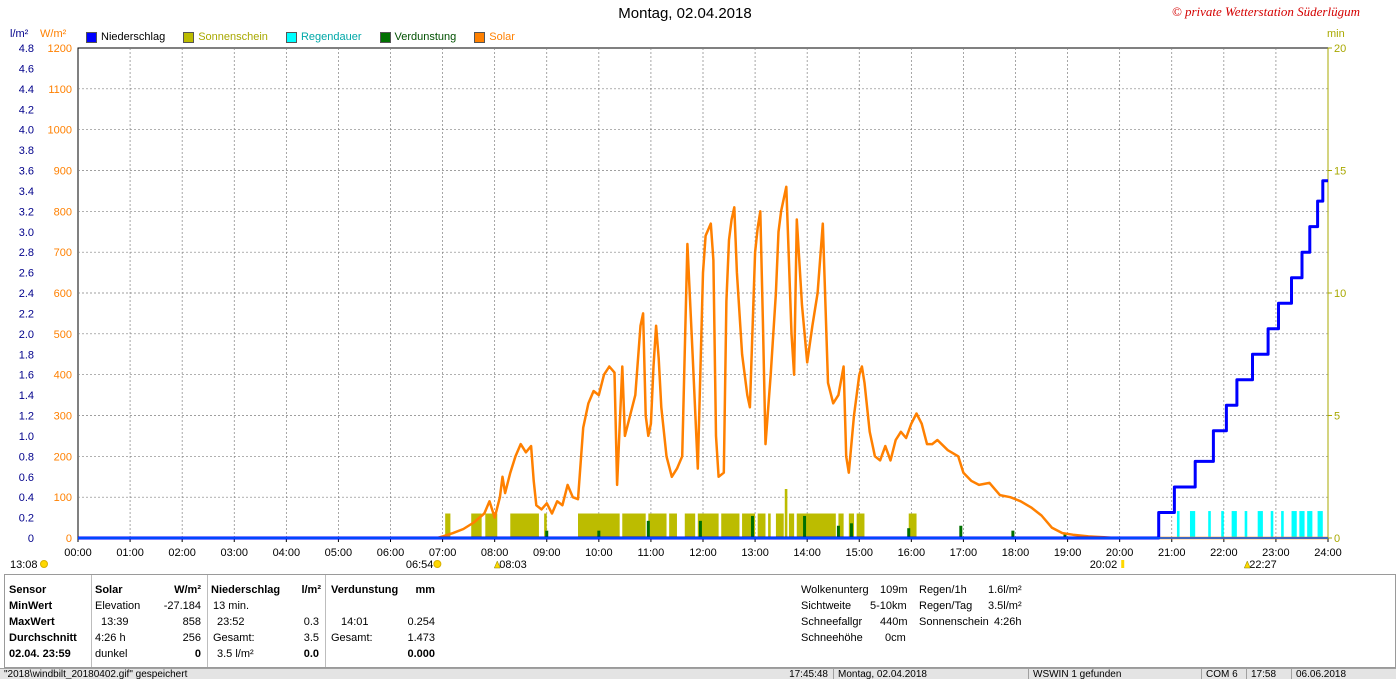 This screenshot has width=1396, height=679. I want to click on status-today: 06.06.2018, so click(1343, 674).